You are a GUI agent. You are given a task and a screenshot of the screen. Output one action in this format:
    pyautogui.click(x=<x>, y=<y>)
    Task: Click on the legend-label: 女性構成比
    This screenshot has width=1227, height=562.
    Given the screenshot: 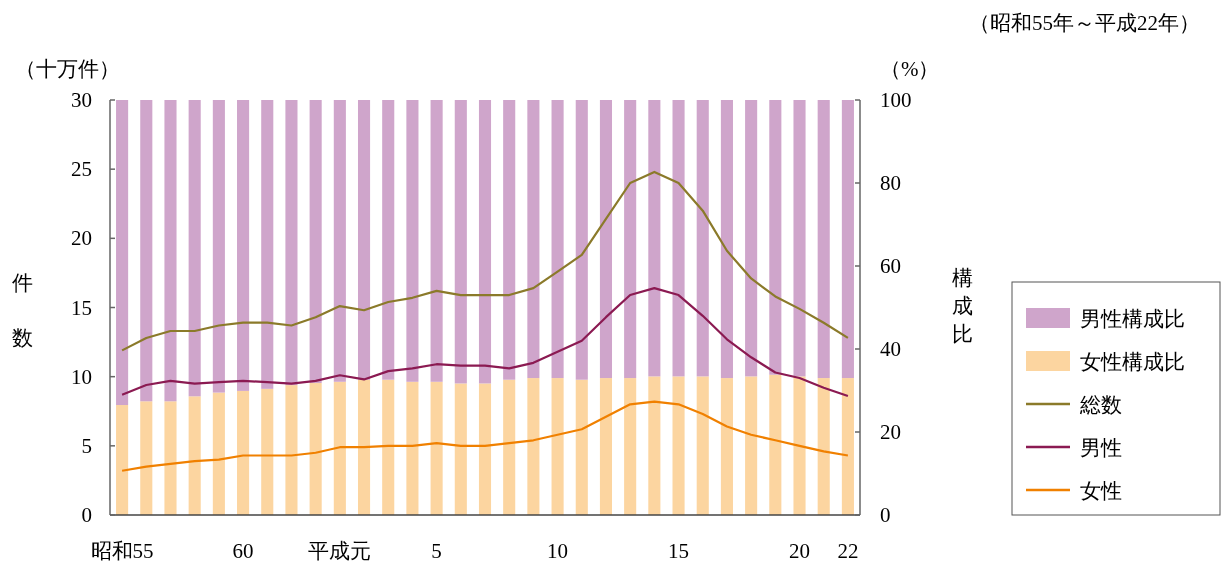 What is the action you would take?
    pyautogui.click(x=1132, y=362)
    